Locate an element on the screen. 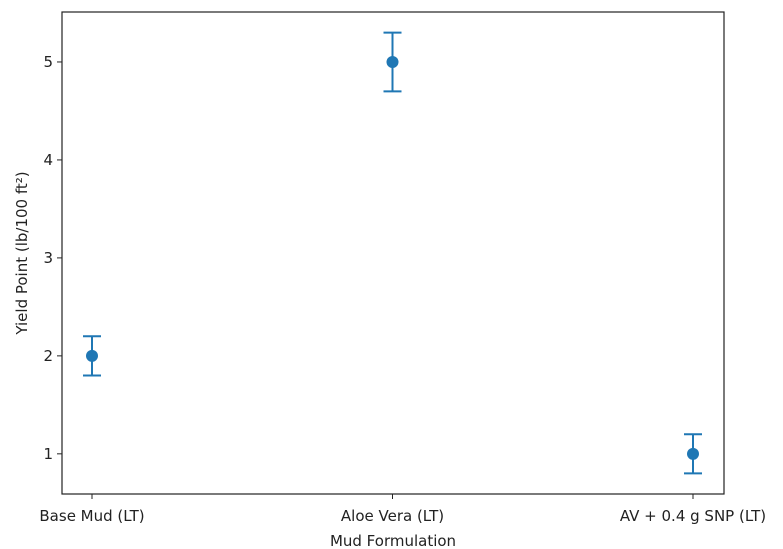 The width and height of the screenshot is (783, 549). x-tick-label: Aloe Vera (LT) is located at coordinates (392, 516).